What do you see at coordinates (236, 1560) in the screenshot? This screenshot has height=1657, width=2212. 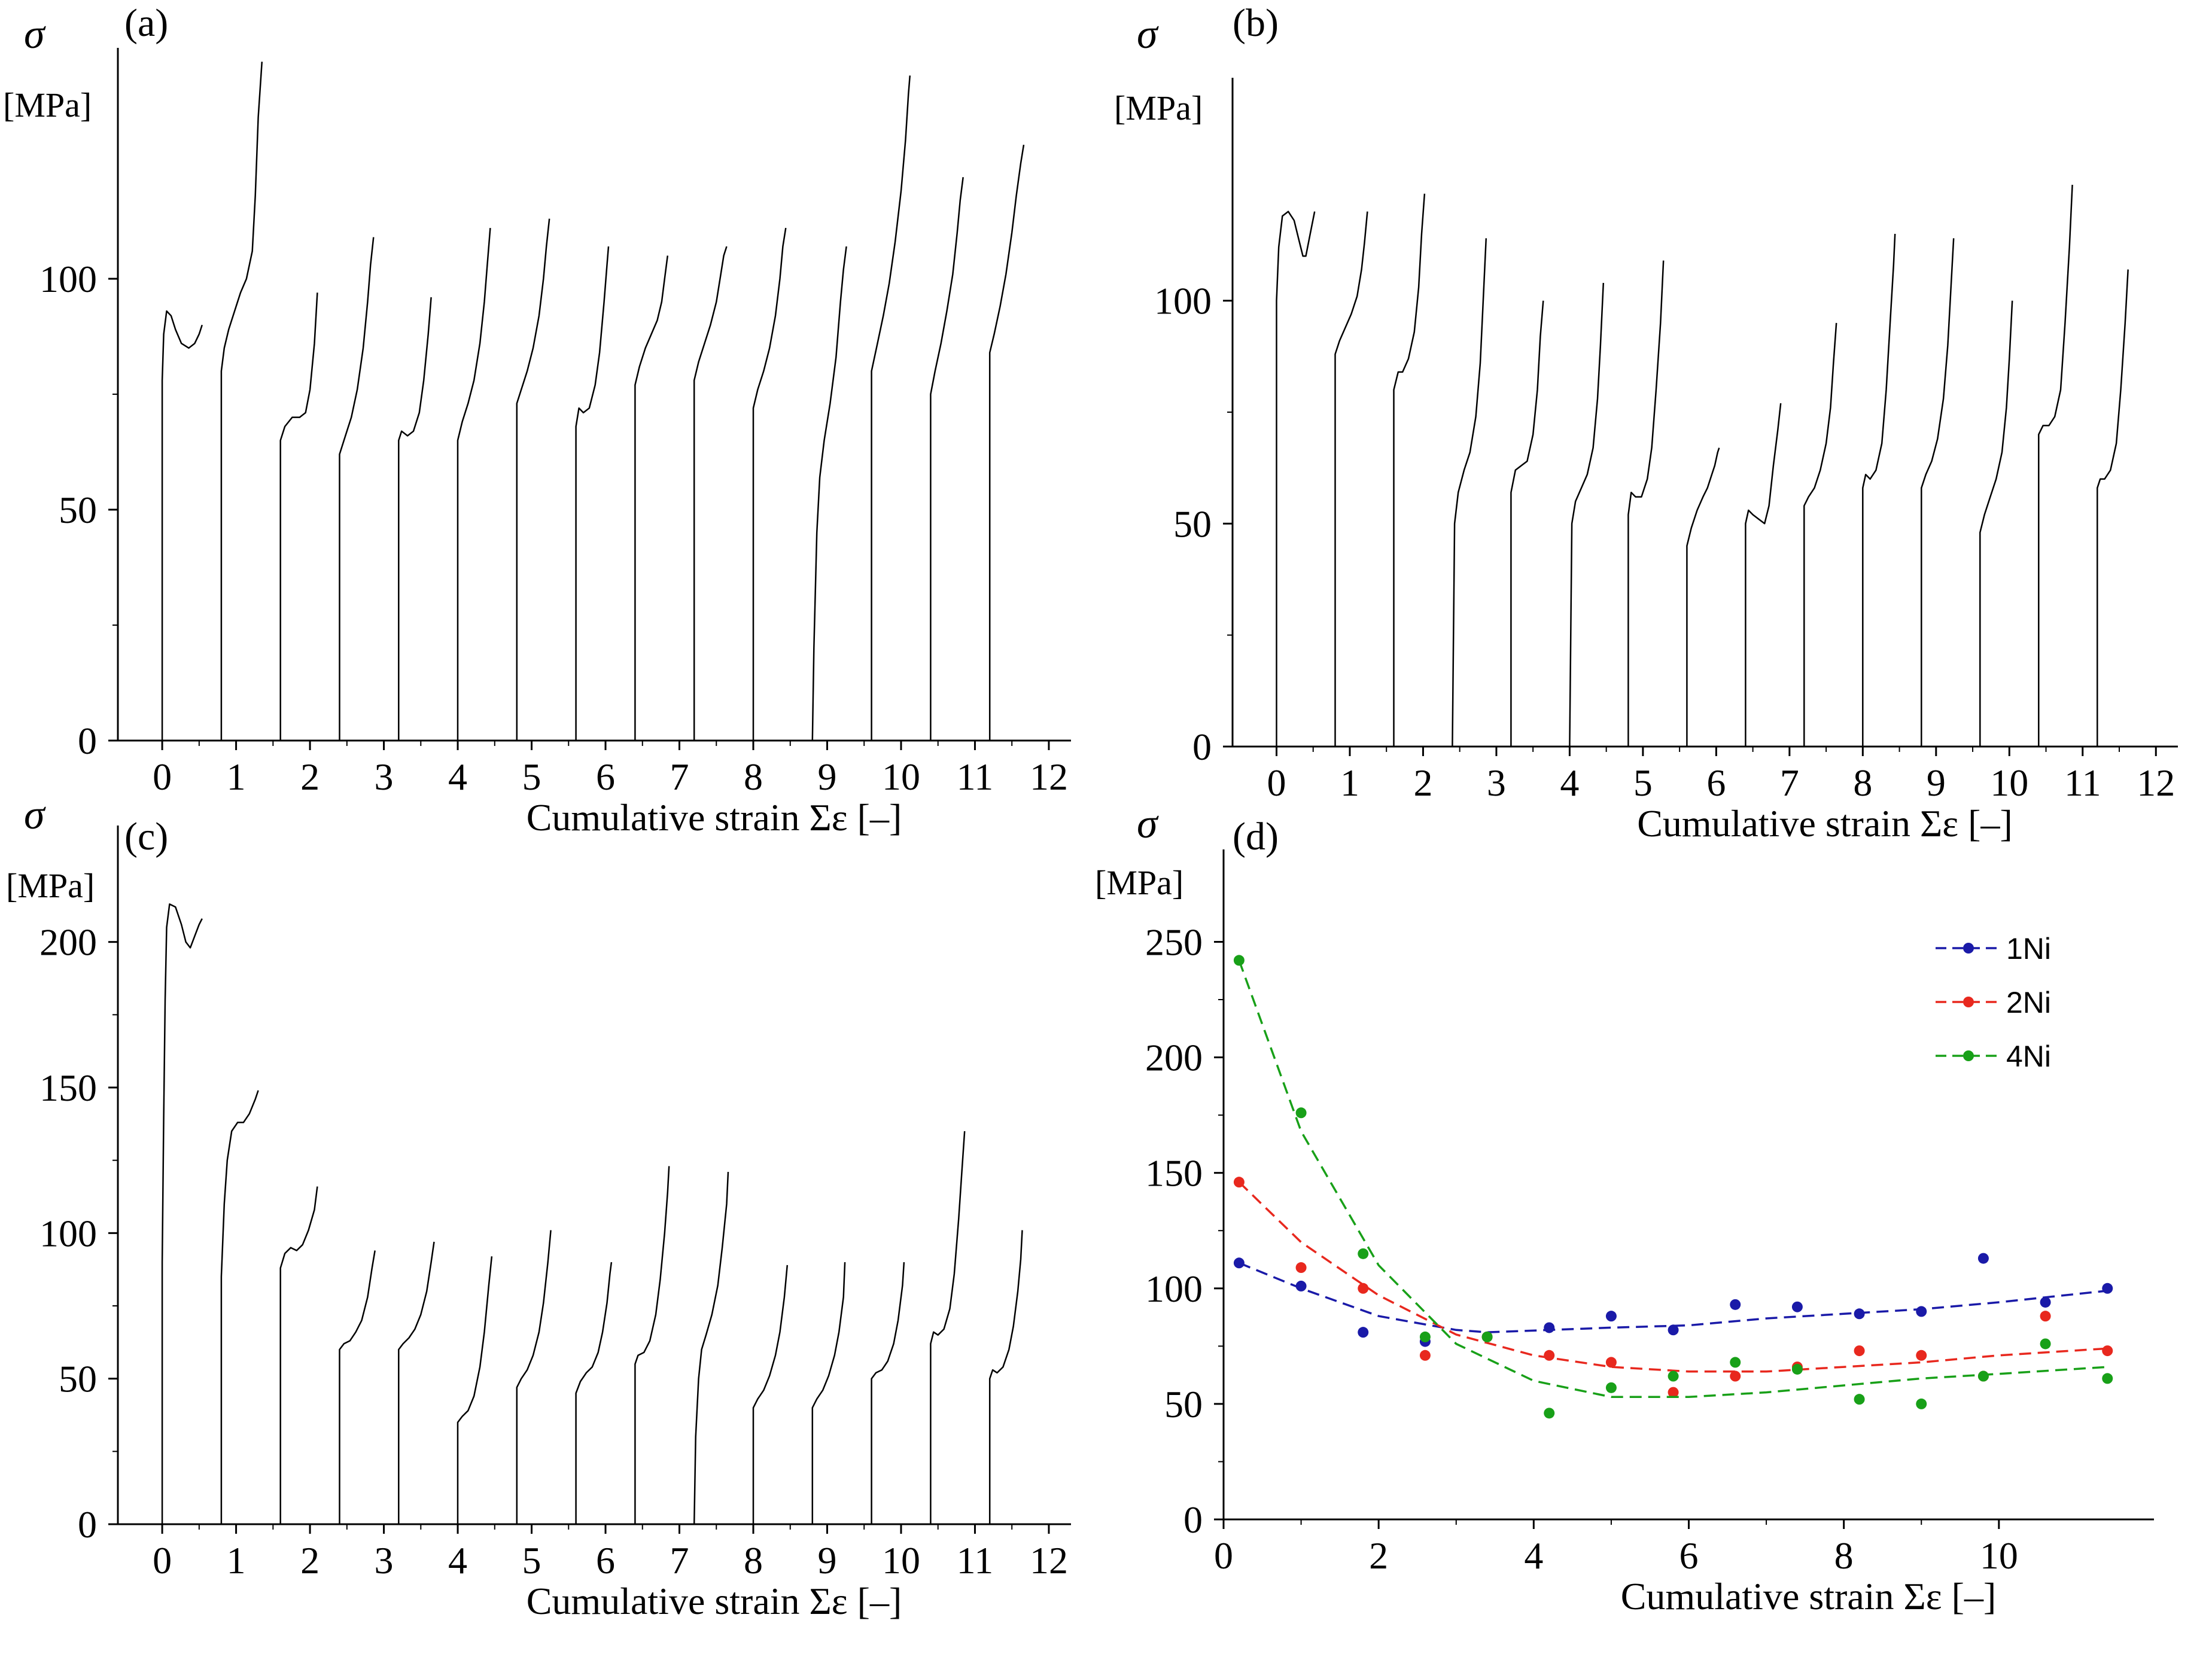 I see `x-tick-label: 1` at bounding box center [236, 1560].